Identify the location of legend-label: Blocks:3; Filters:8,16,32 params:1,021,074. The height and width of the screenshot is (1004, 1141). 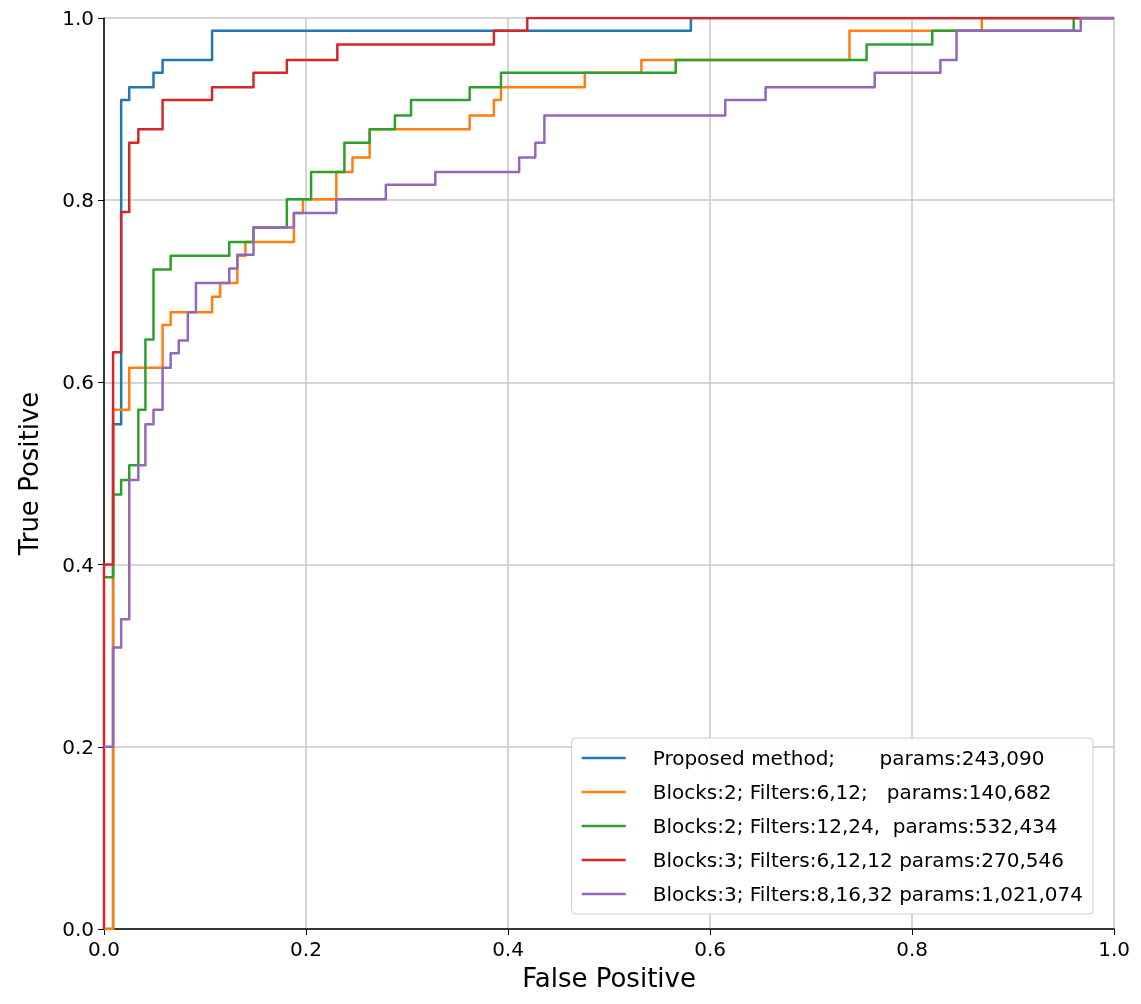
(867, 894).